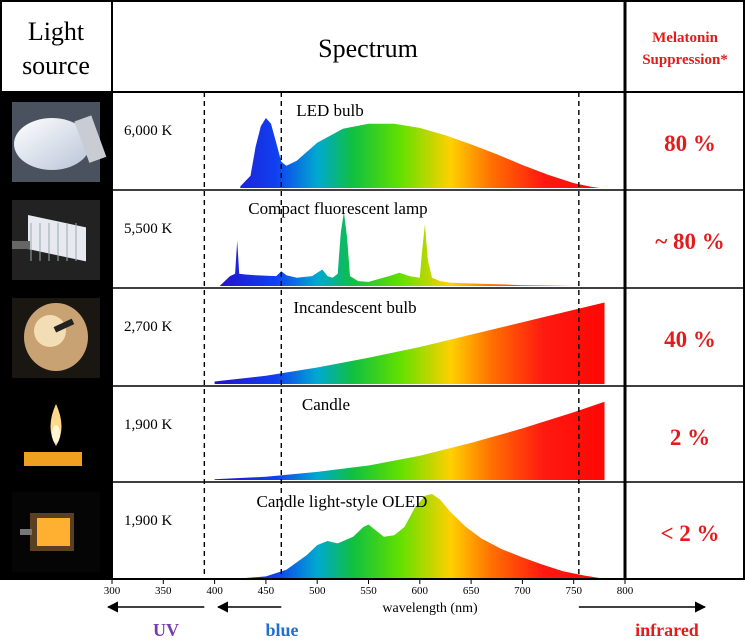  I want to click on x-tick-label-4: 450, so click(266, 591).